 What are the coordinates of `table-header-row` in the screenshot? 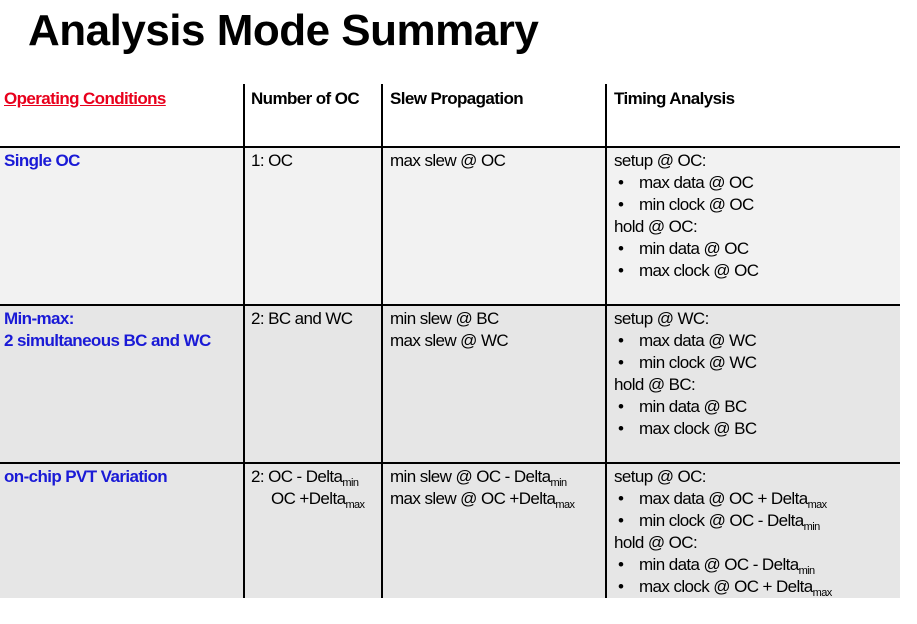 It's located at (450, 115).